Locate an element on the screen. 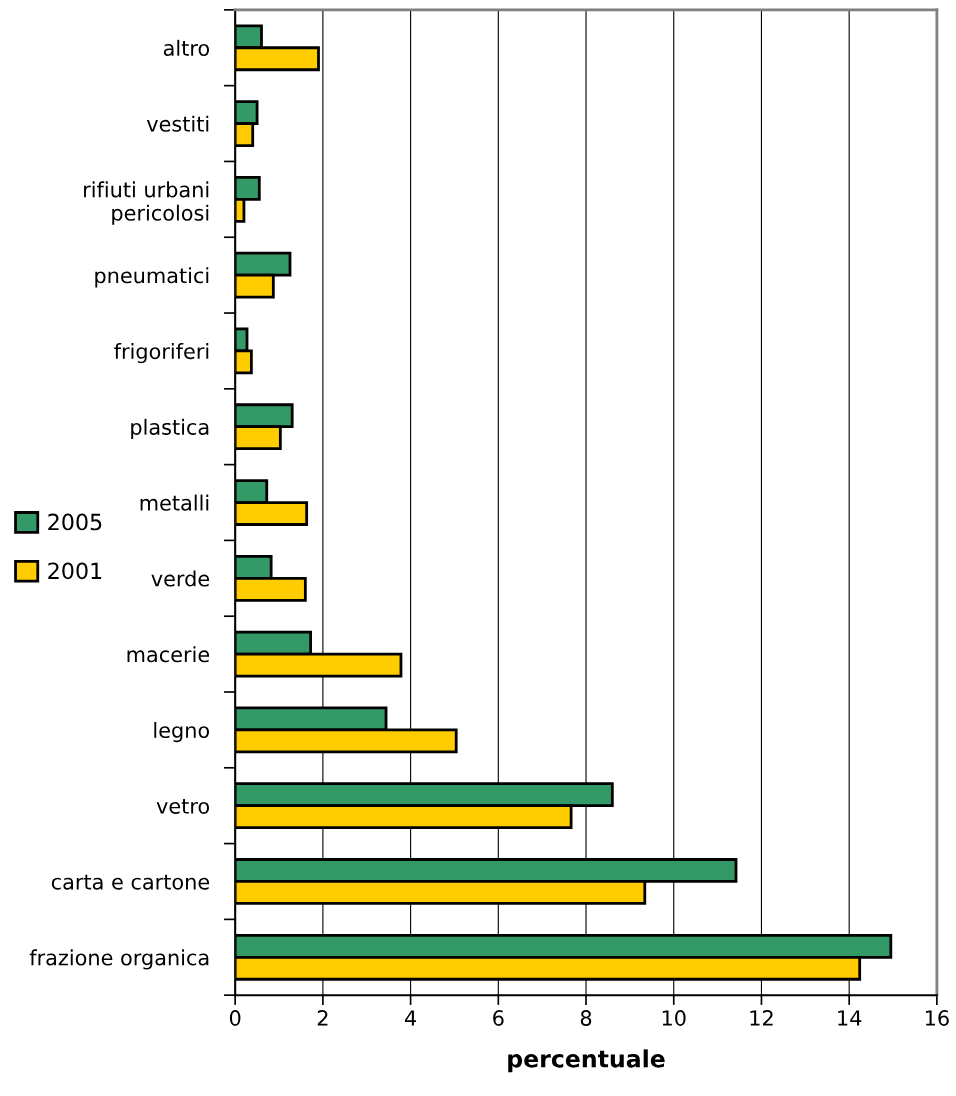 This screenshot has width=956, height=1096. x-axis-title: percentuale is located at coordinates (586, 1061).